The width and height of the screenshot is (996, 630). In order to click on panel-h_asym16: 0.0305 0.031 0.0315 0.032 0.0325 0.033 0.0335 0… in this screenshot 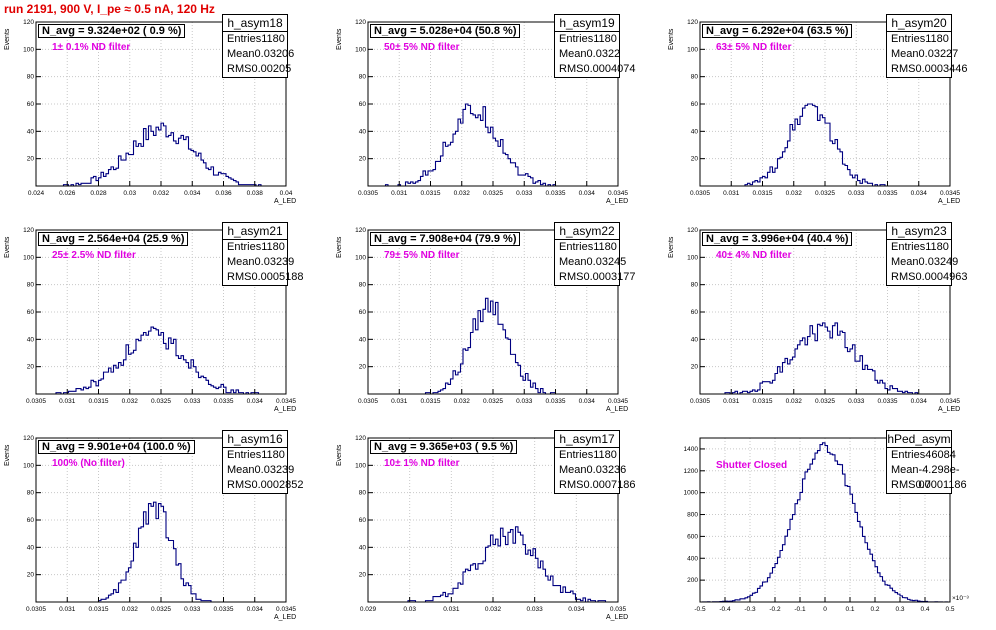, I will do `click(158, 530)`.